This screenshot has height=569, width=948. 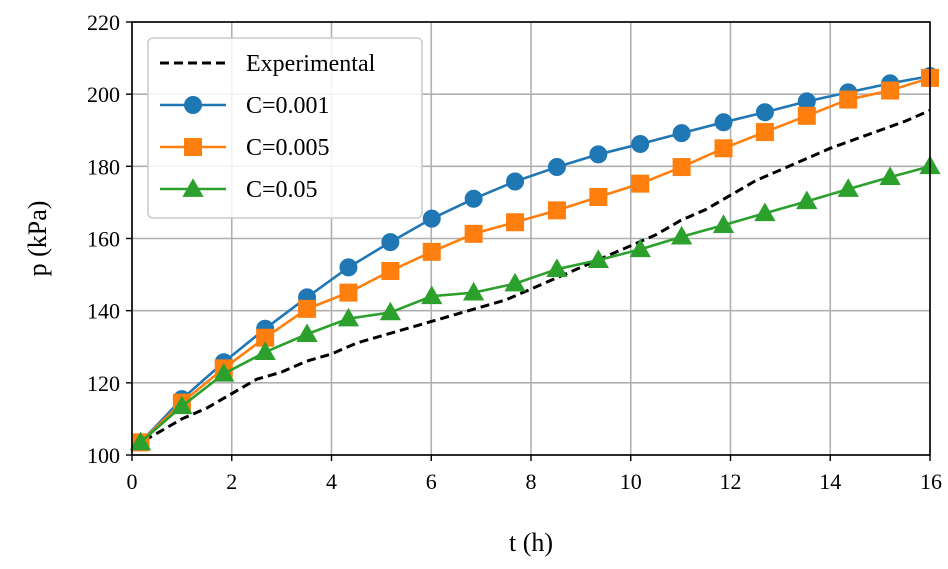 I want to click on x-tick-label: 16, so click(x=931, y=481).